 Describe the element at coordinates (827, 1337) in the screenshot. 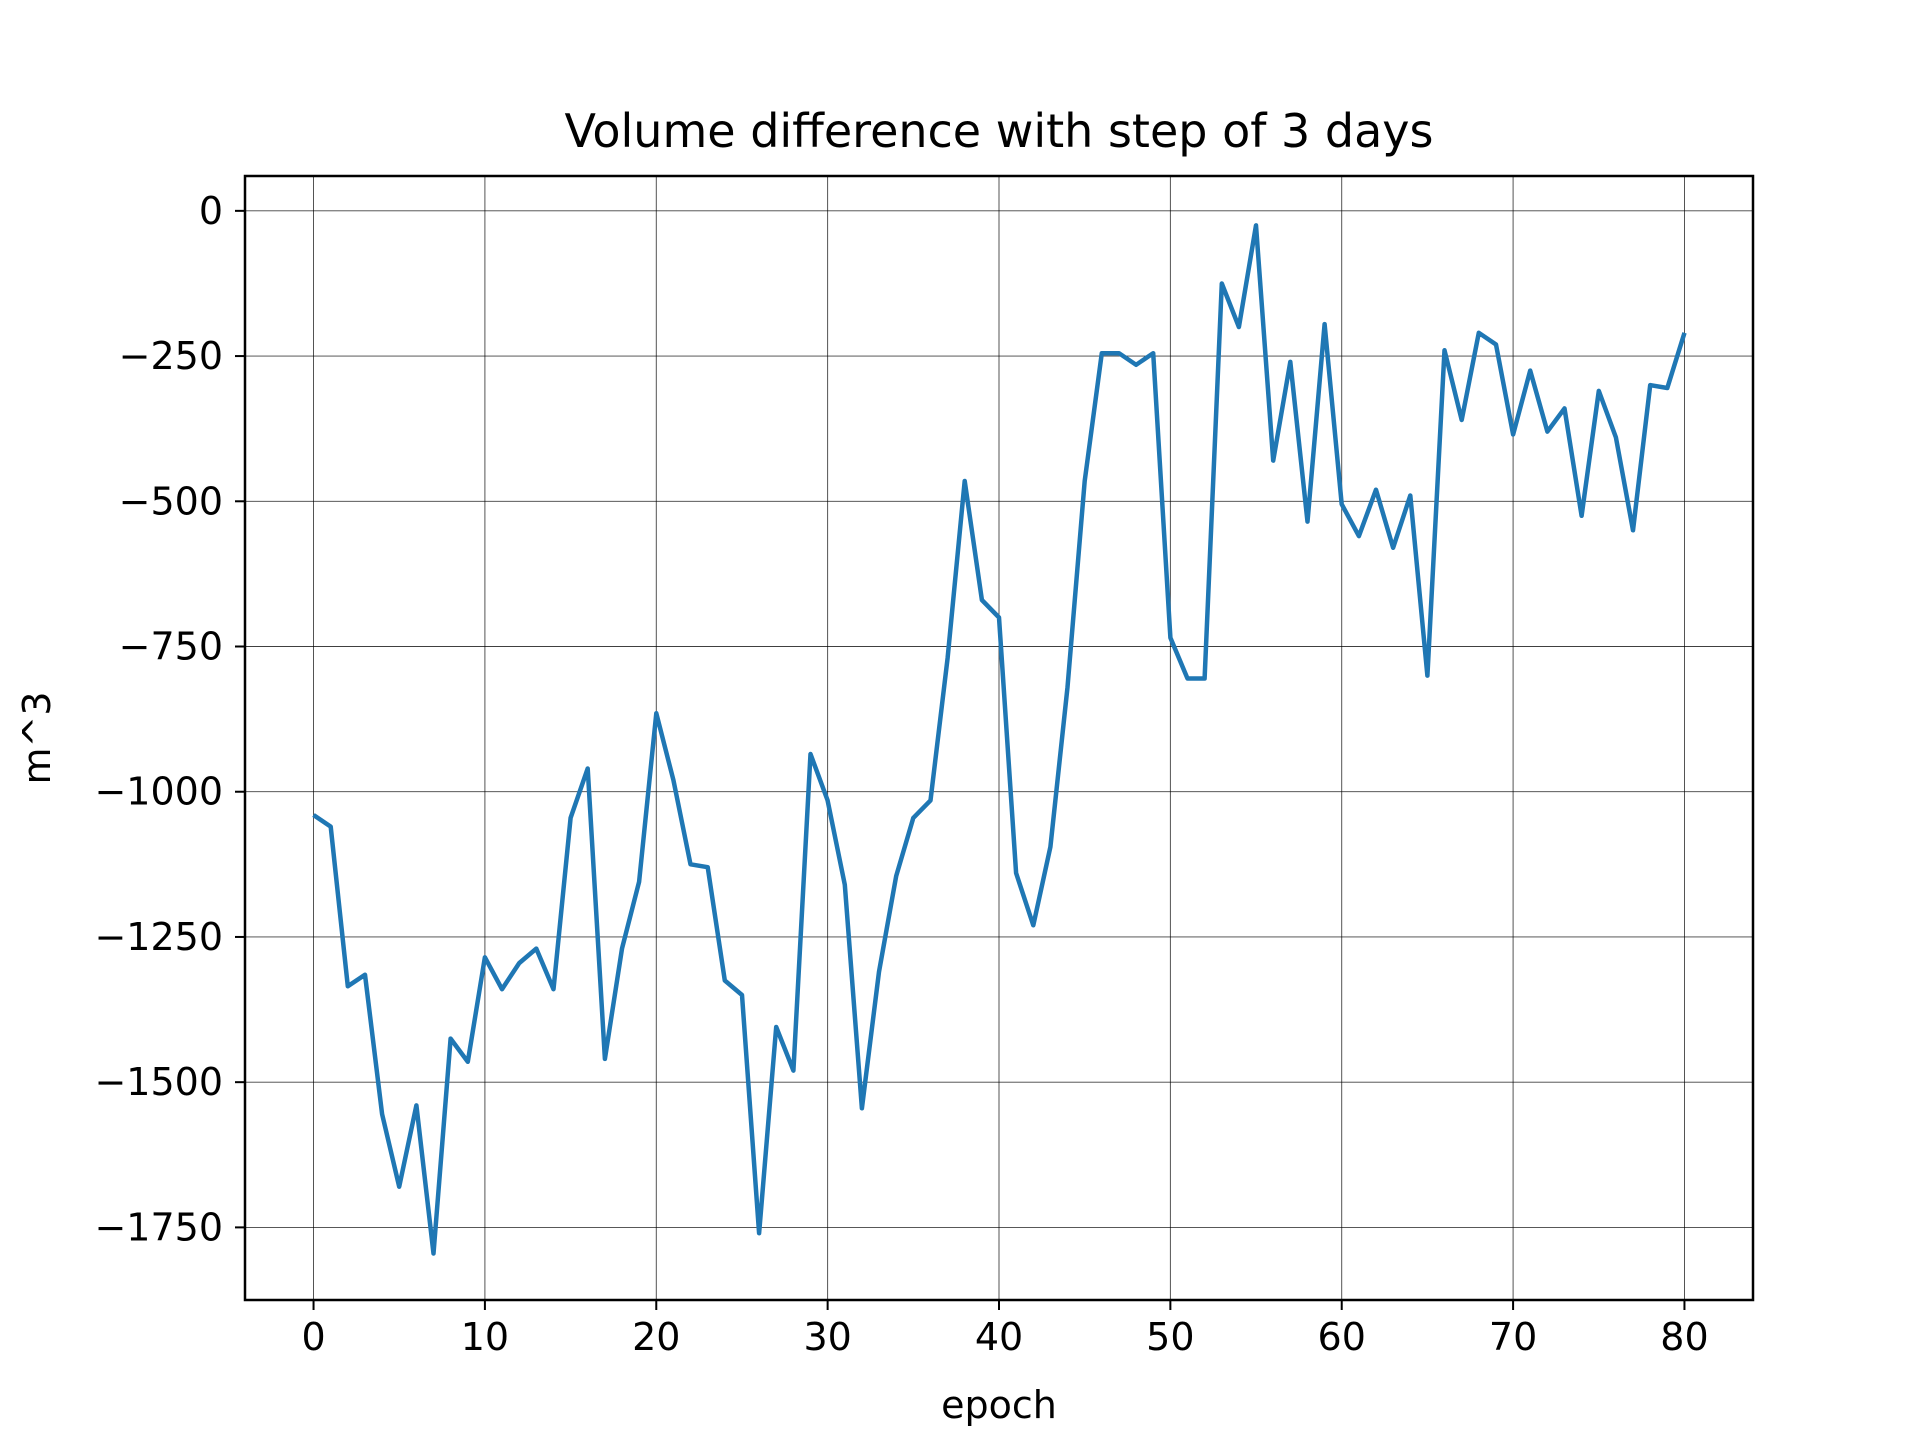

I see `x-tick-label: 30` at that location.